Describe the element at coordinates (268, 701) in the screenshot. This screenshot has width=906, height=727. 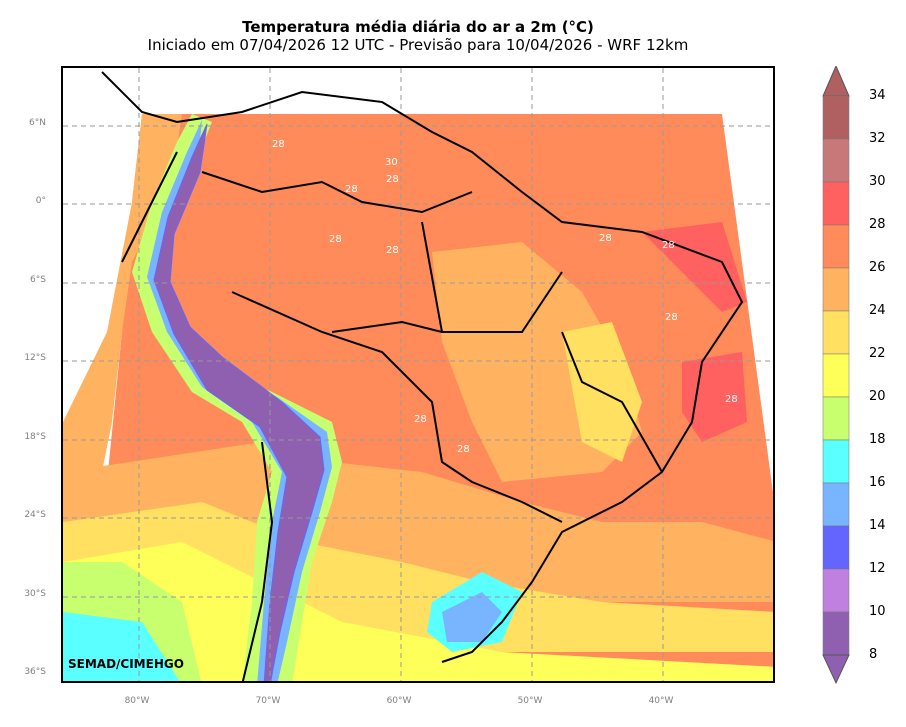
I see `lon-tick-70w: 70°W` at that location.